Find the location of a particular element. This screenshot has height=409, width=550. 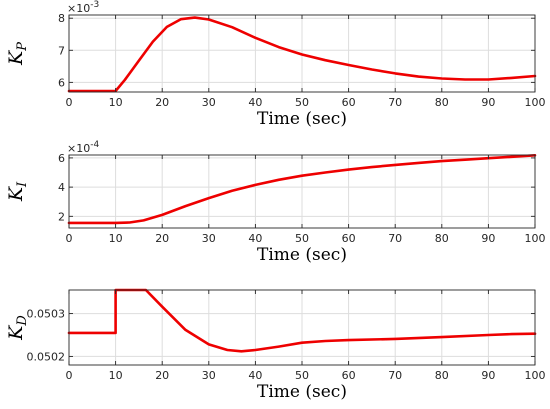

series-line is located at coordinates (302, 189).